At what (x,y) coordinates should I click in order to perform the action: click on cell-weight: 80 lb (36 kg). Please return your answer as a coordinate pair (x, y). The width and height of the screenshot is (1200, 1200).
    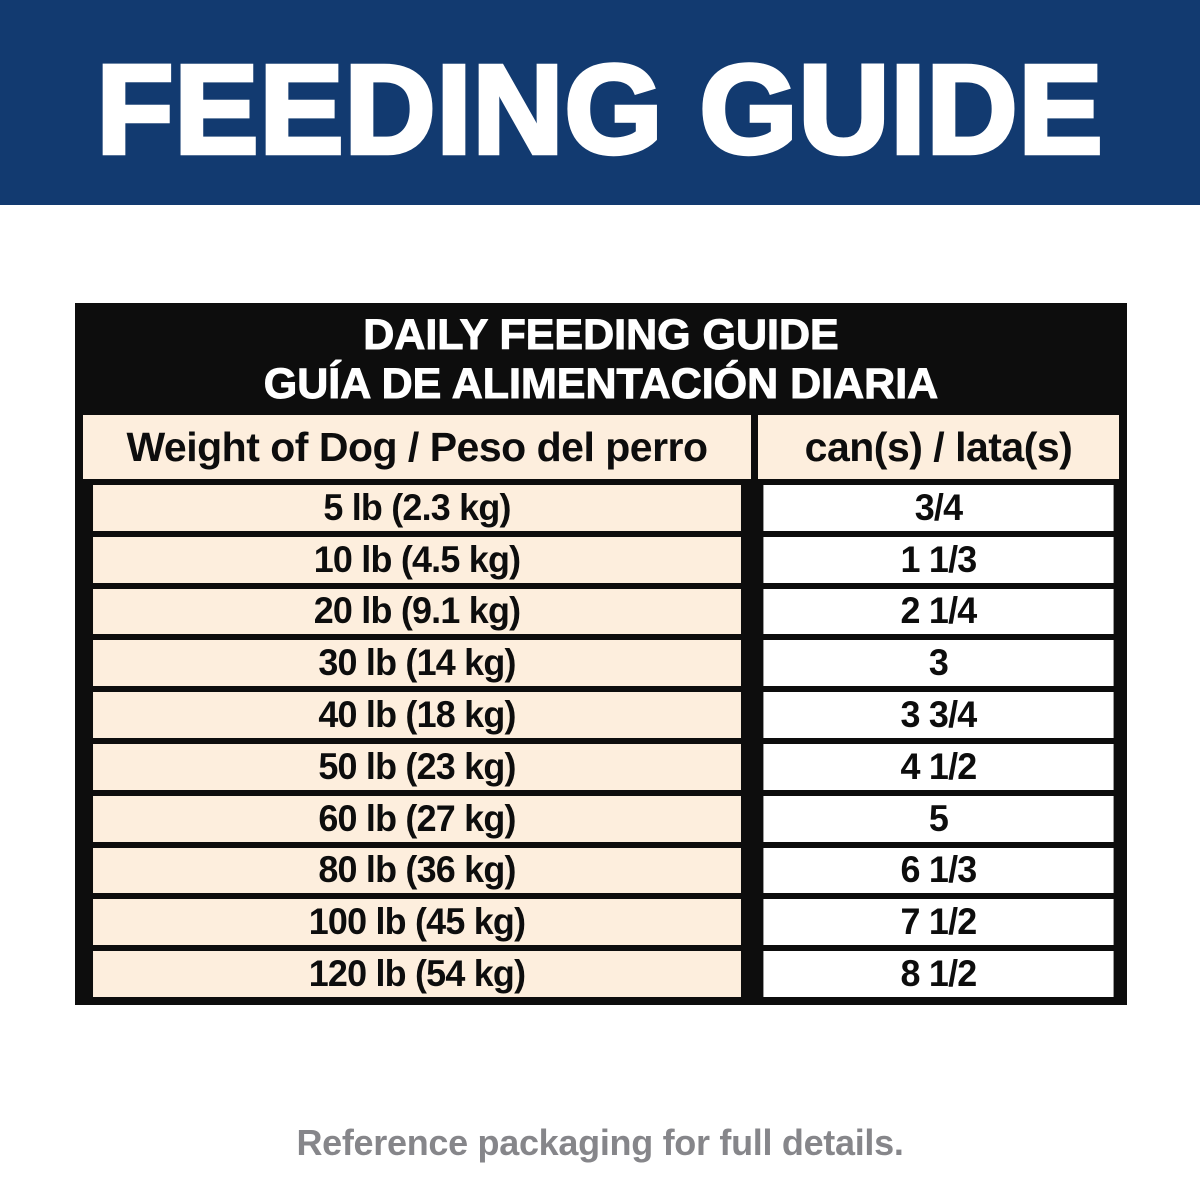
    Looking at the image, I should click on (417, 870).